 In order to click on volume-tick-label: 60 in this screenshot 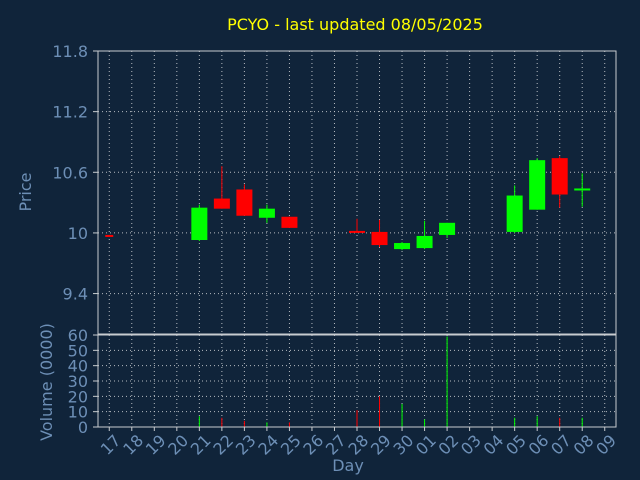, I will do `click(78, 335)`.